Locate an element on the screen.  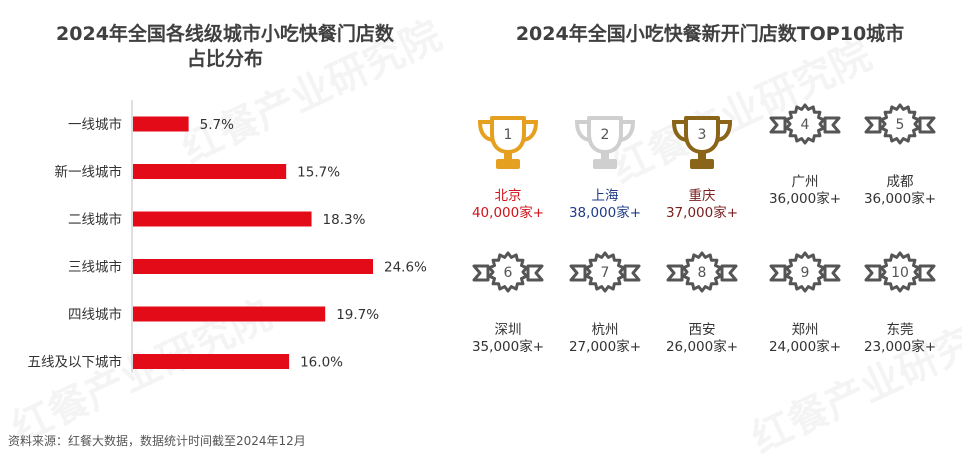
value-label: 19.7% is located at coordinates (357, 315).